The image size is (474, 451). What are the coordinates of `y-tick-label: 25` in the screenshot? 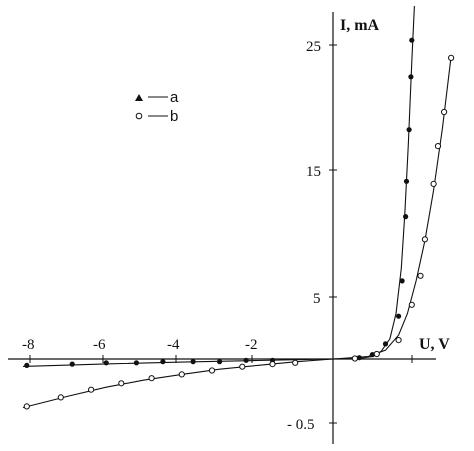 It's located at (313, 47).